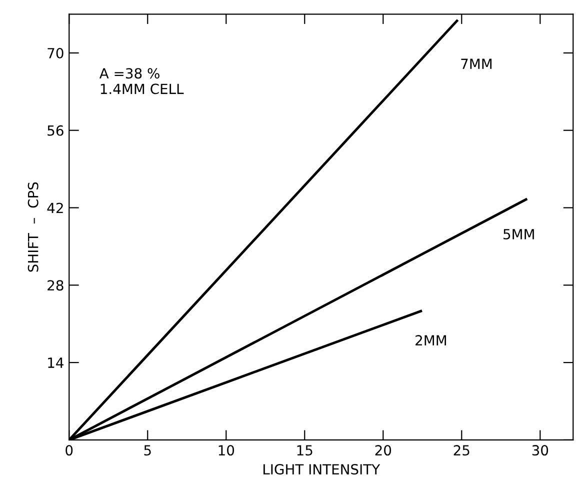 The width and height of the screenshot is (576, 491). I want to click on x-tick-label: 0, so click(69, 450).